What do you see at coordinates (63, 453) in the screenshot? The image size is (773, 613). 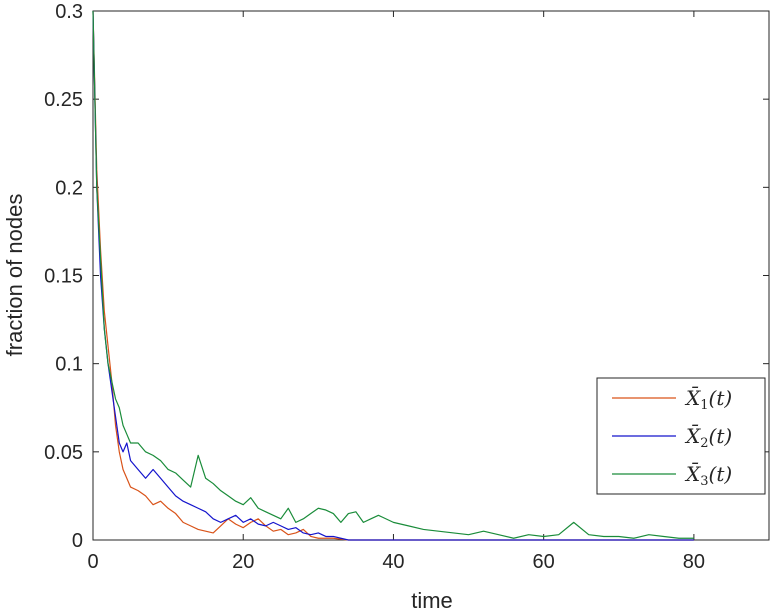 I see `y-tick-label: 0.05` at bounding box center [63, 453].